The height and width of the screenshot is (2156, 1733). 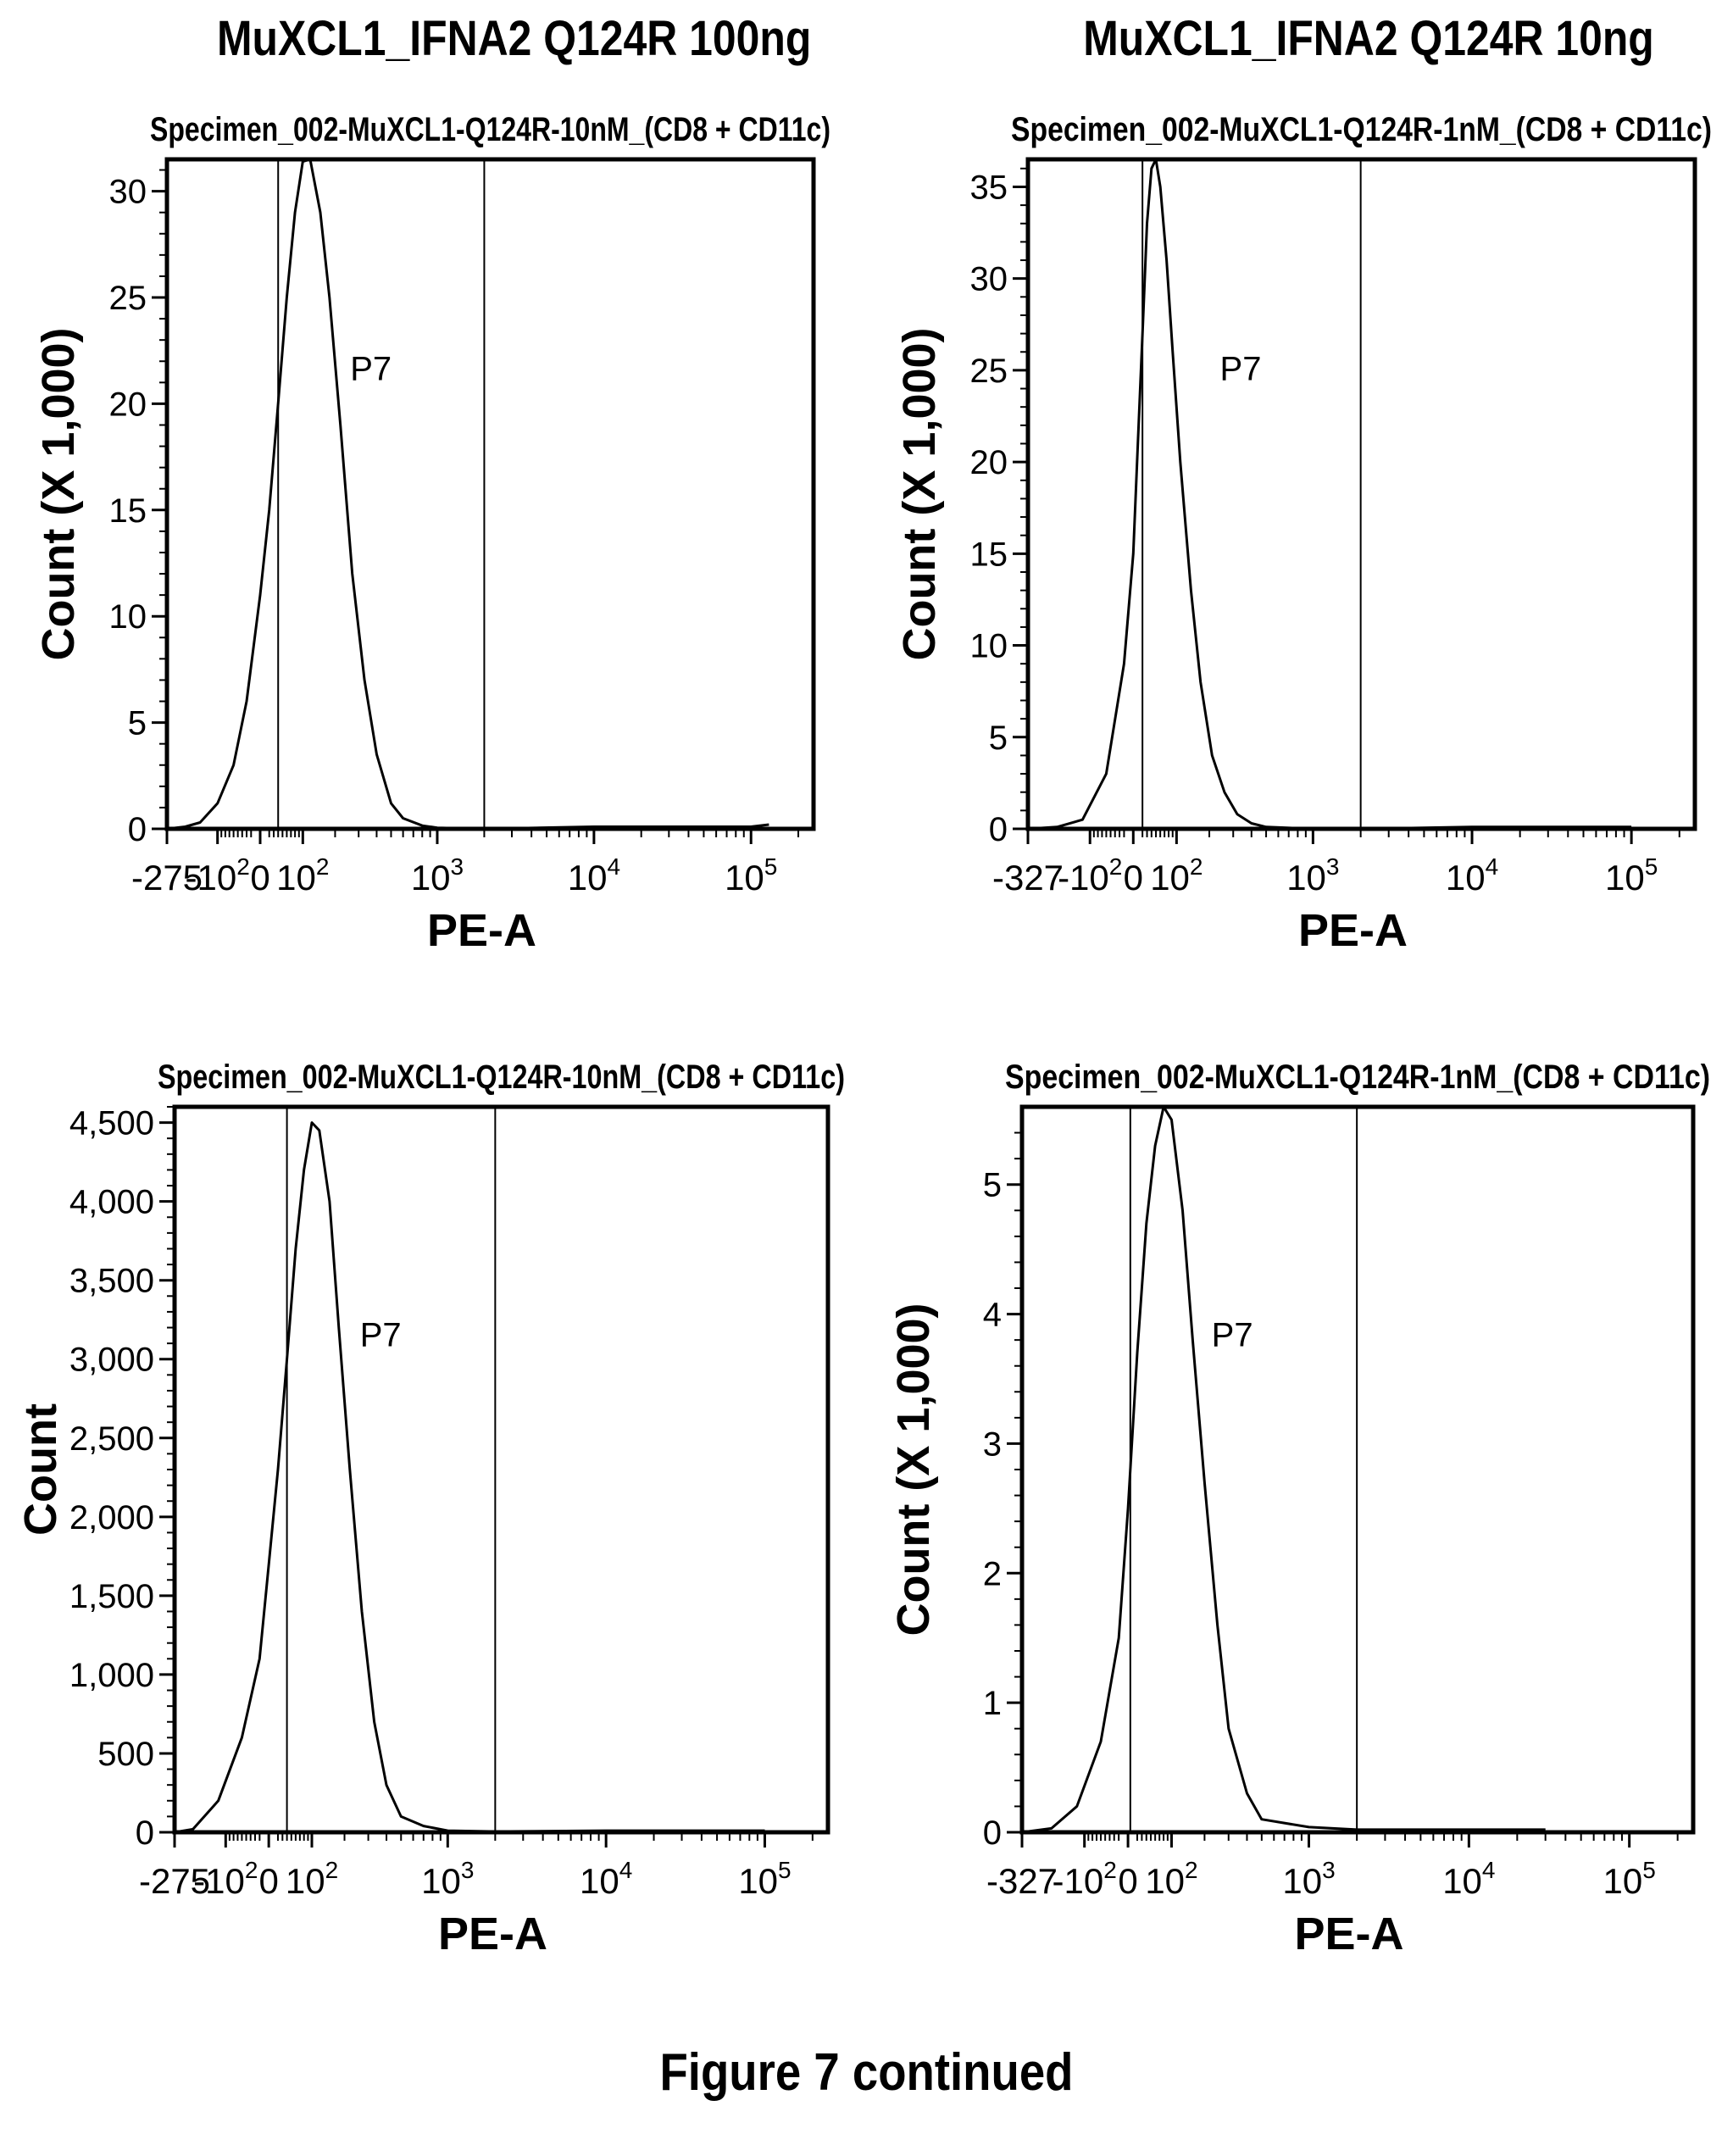 What do you see at coordinates (866, 2072) in the screenshot?
I see `figure-caption: Figure 7 continued` at bounding box center [866, 2072].